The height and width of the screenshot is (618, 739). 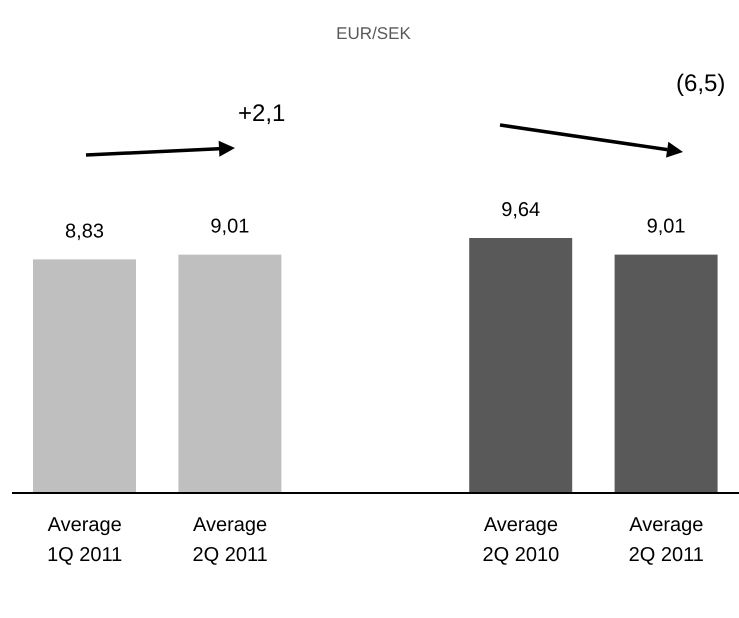 What do you see at coordinates (521, 540) in the screenshot?
I see `x-tick-label: Average 2Q 2010` at bounding box center [521, 540].